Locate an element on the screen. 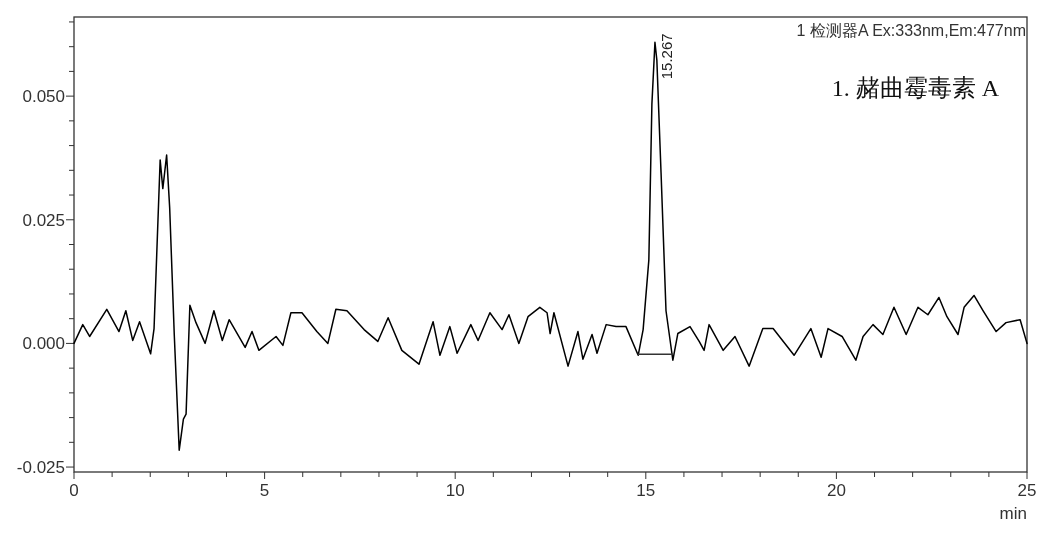 This screenshot has height=541, width=1040. y-tick-label: 0.000 is located at coordinates (43, 344).